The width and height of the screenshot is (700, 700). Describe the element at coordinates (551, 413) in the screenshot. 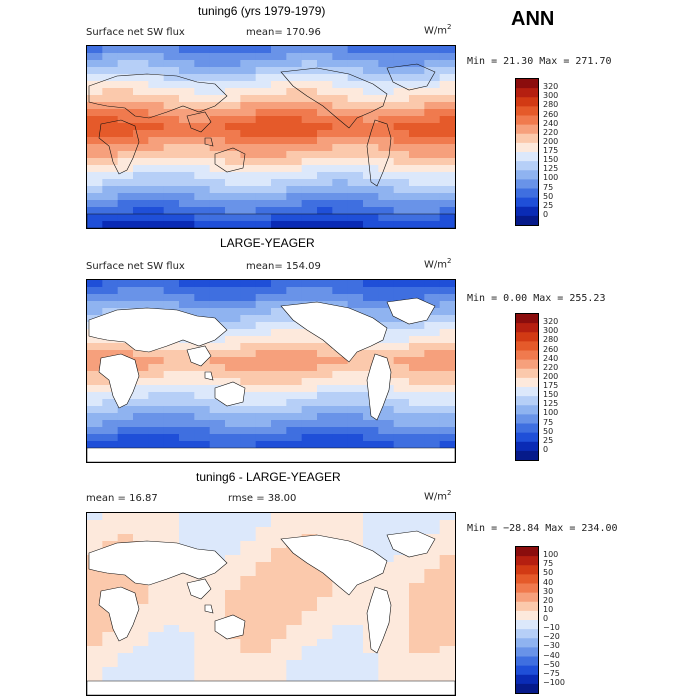

I see `colorbar-tick-label: 100` at that location.